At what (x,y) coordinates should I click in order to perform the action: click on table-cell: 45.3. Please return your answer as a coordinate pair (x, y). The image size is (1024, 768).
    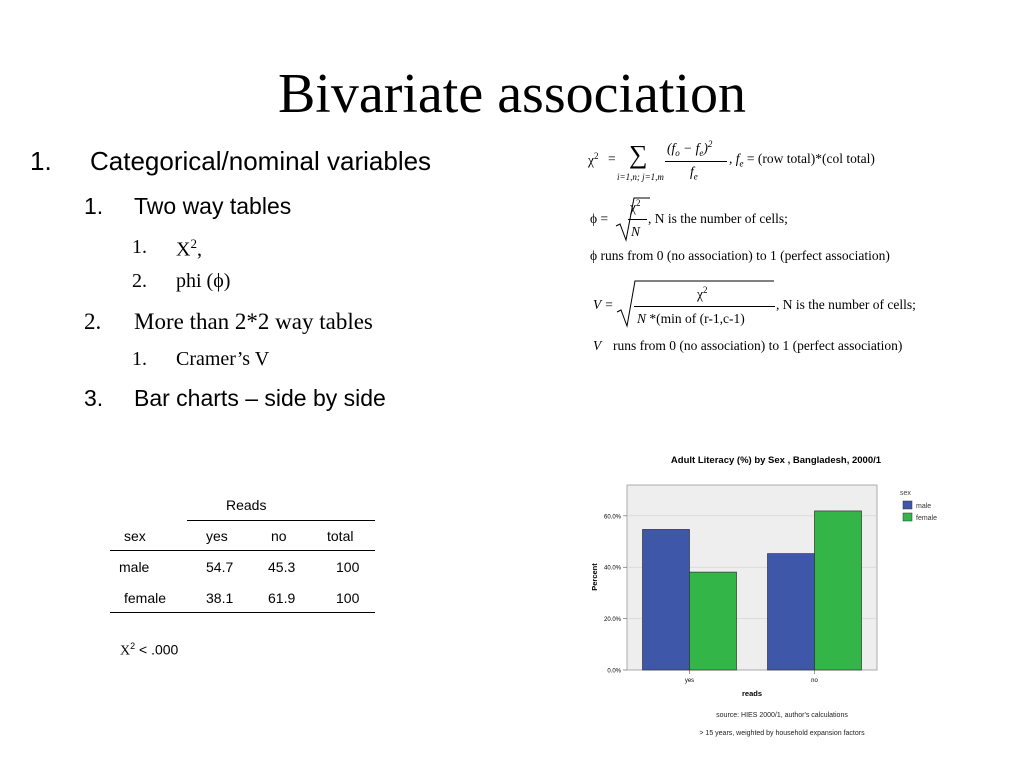
    Looking at the image, I should click on (282, 567).